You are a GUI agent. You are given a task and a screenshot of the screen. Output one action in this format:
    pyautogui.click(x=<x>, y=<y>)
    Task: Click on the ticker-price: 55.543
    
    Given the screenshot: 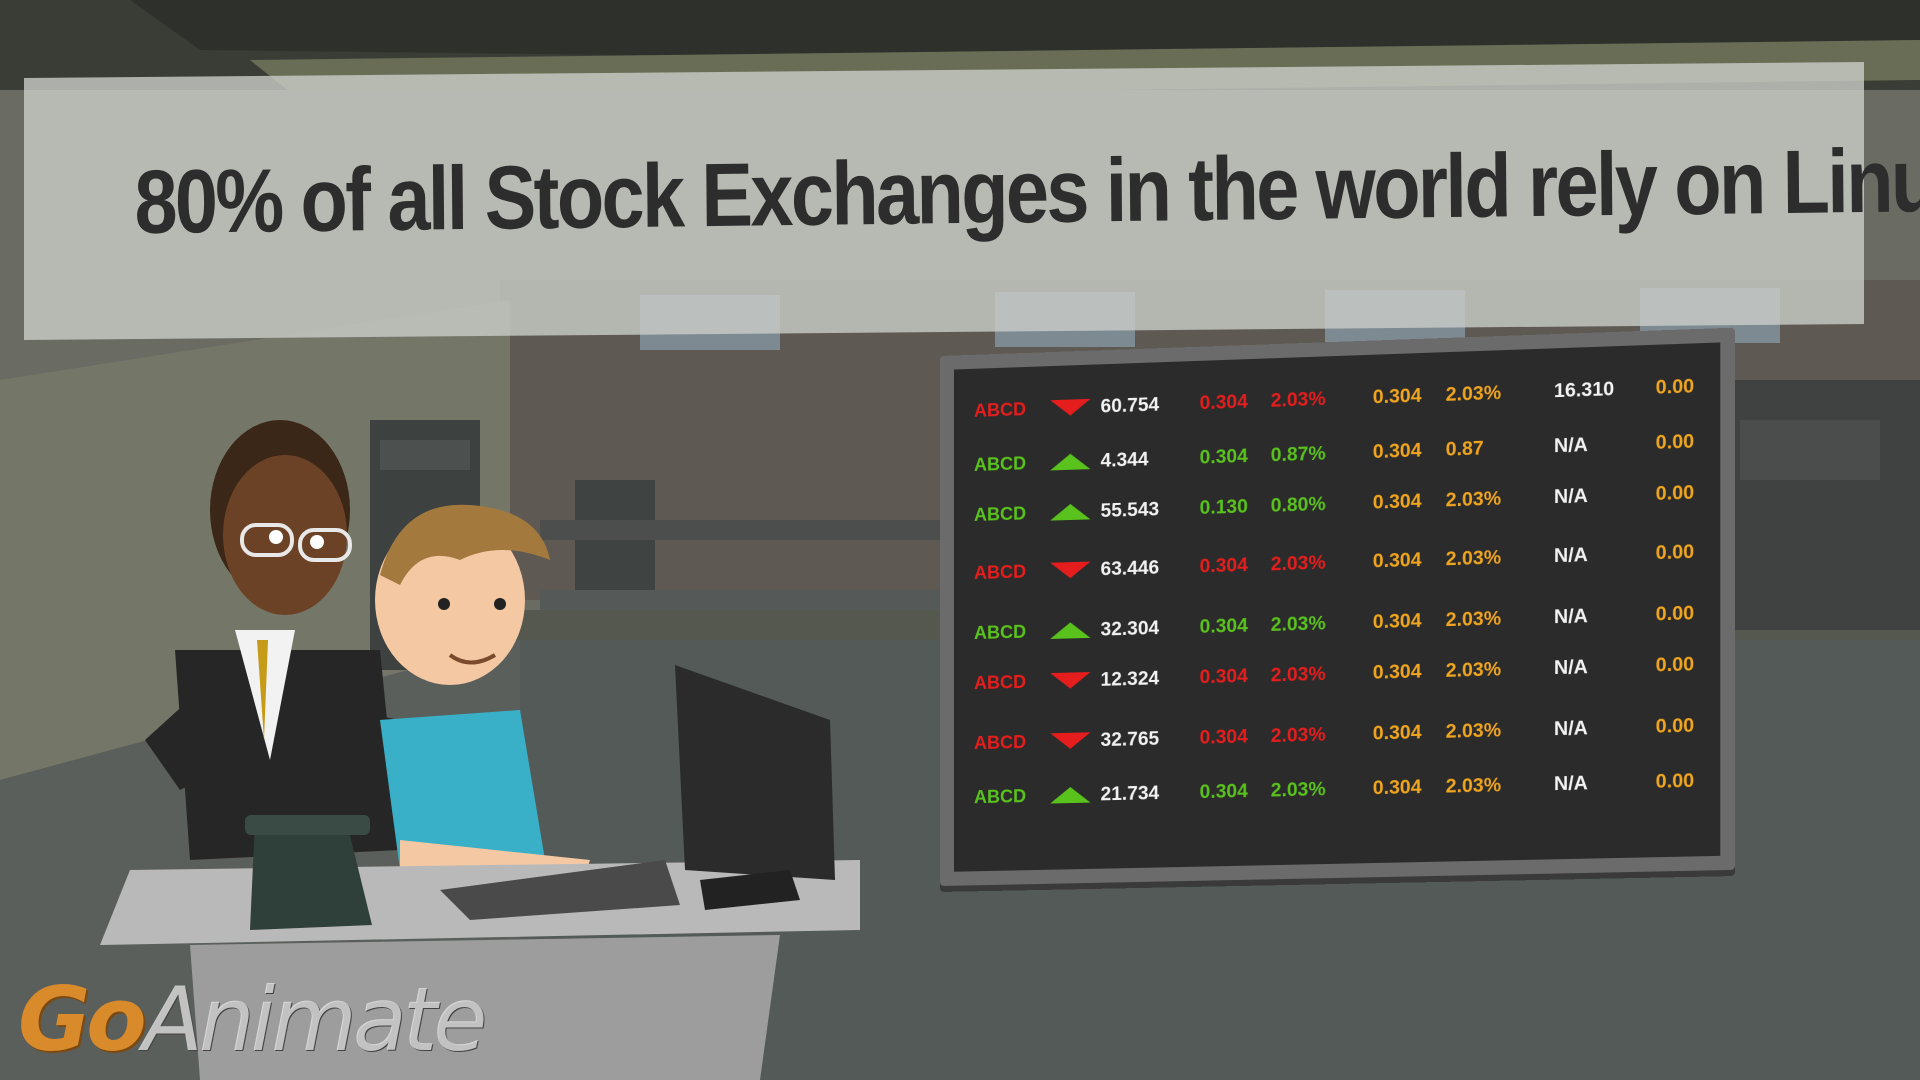 What is the action you would take?
    pyautogui.click(x=1130, y=511)
    